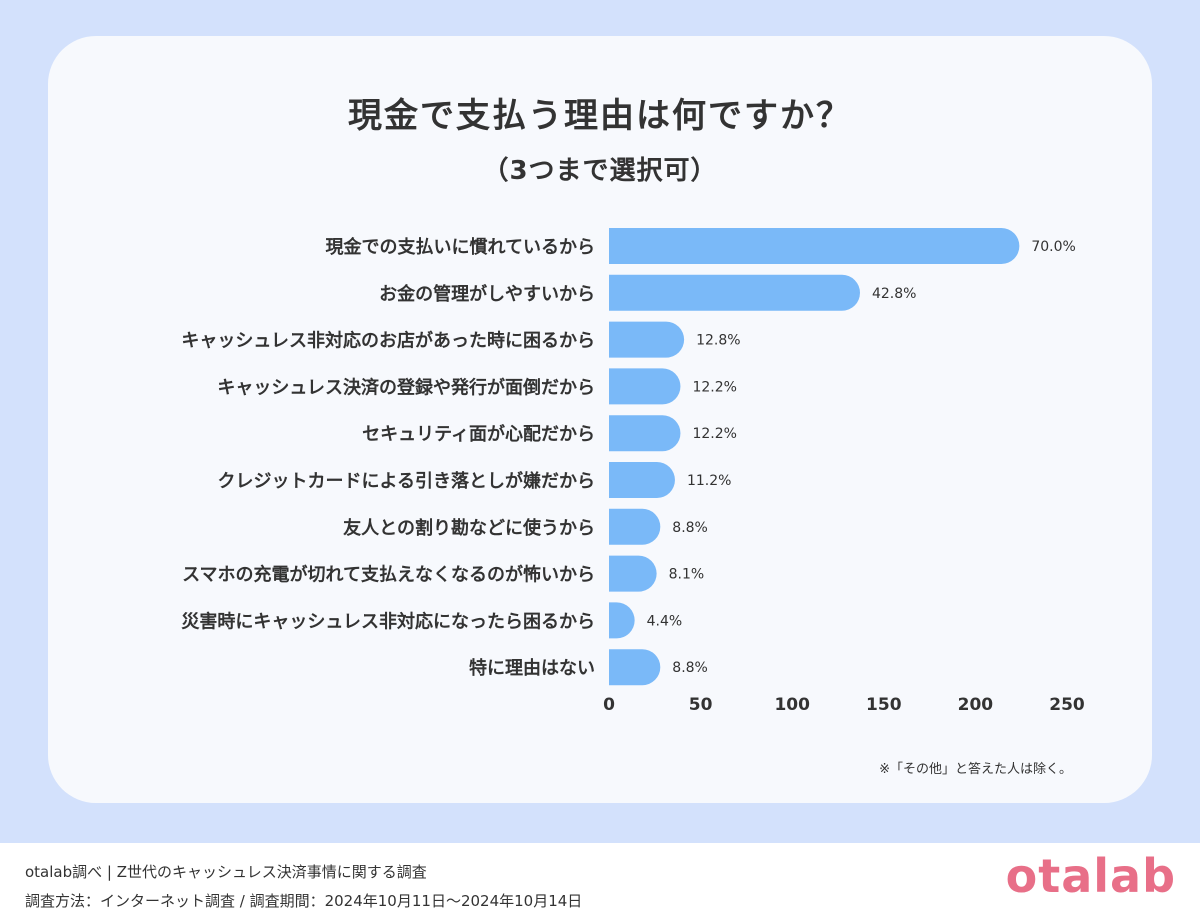  I want to click on data-label: 8.1%, so click(687, 575).